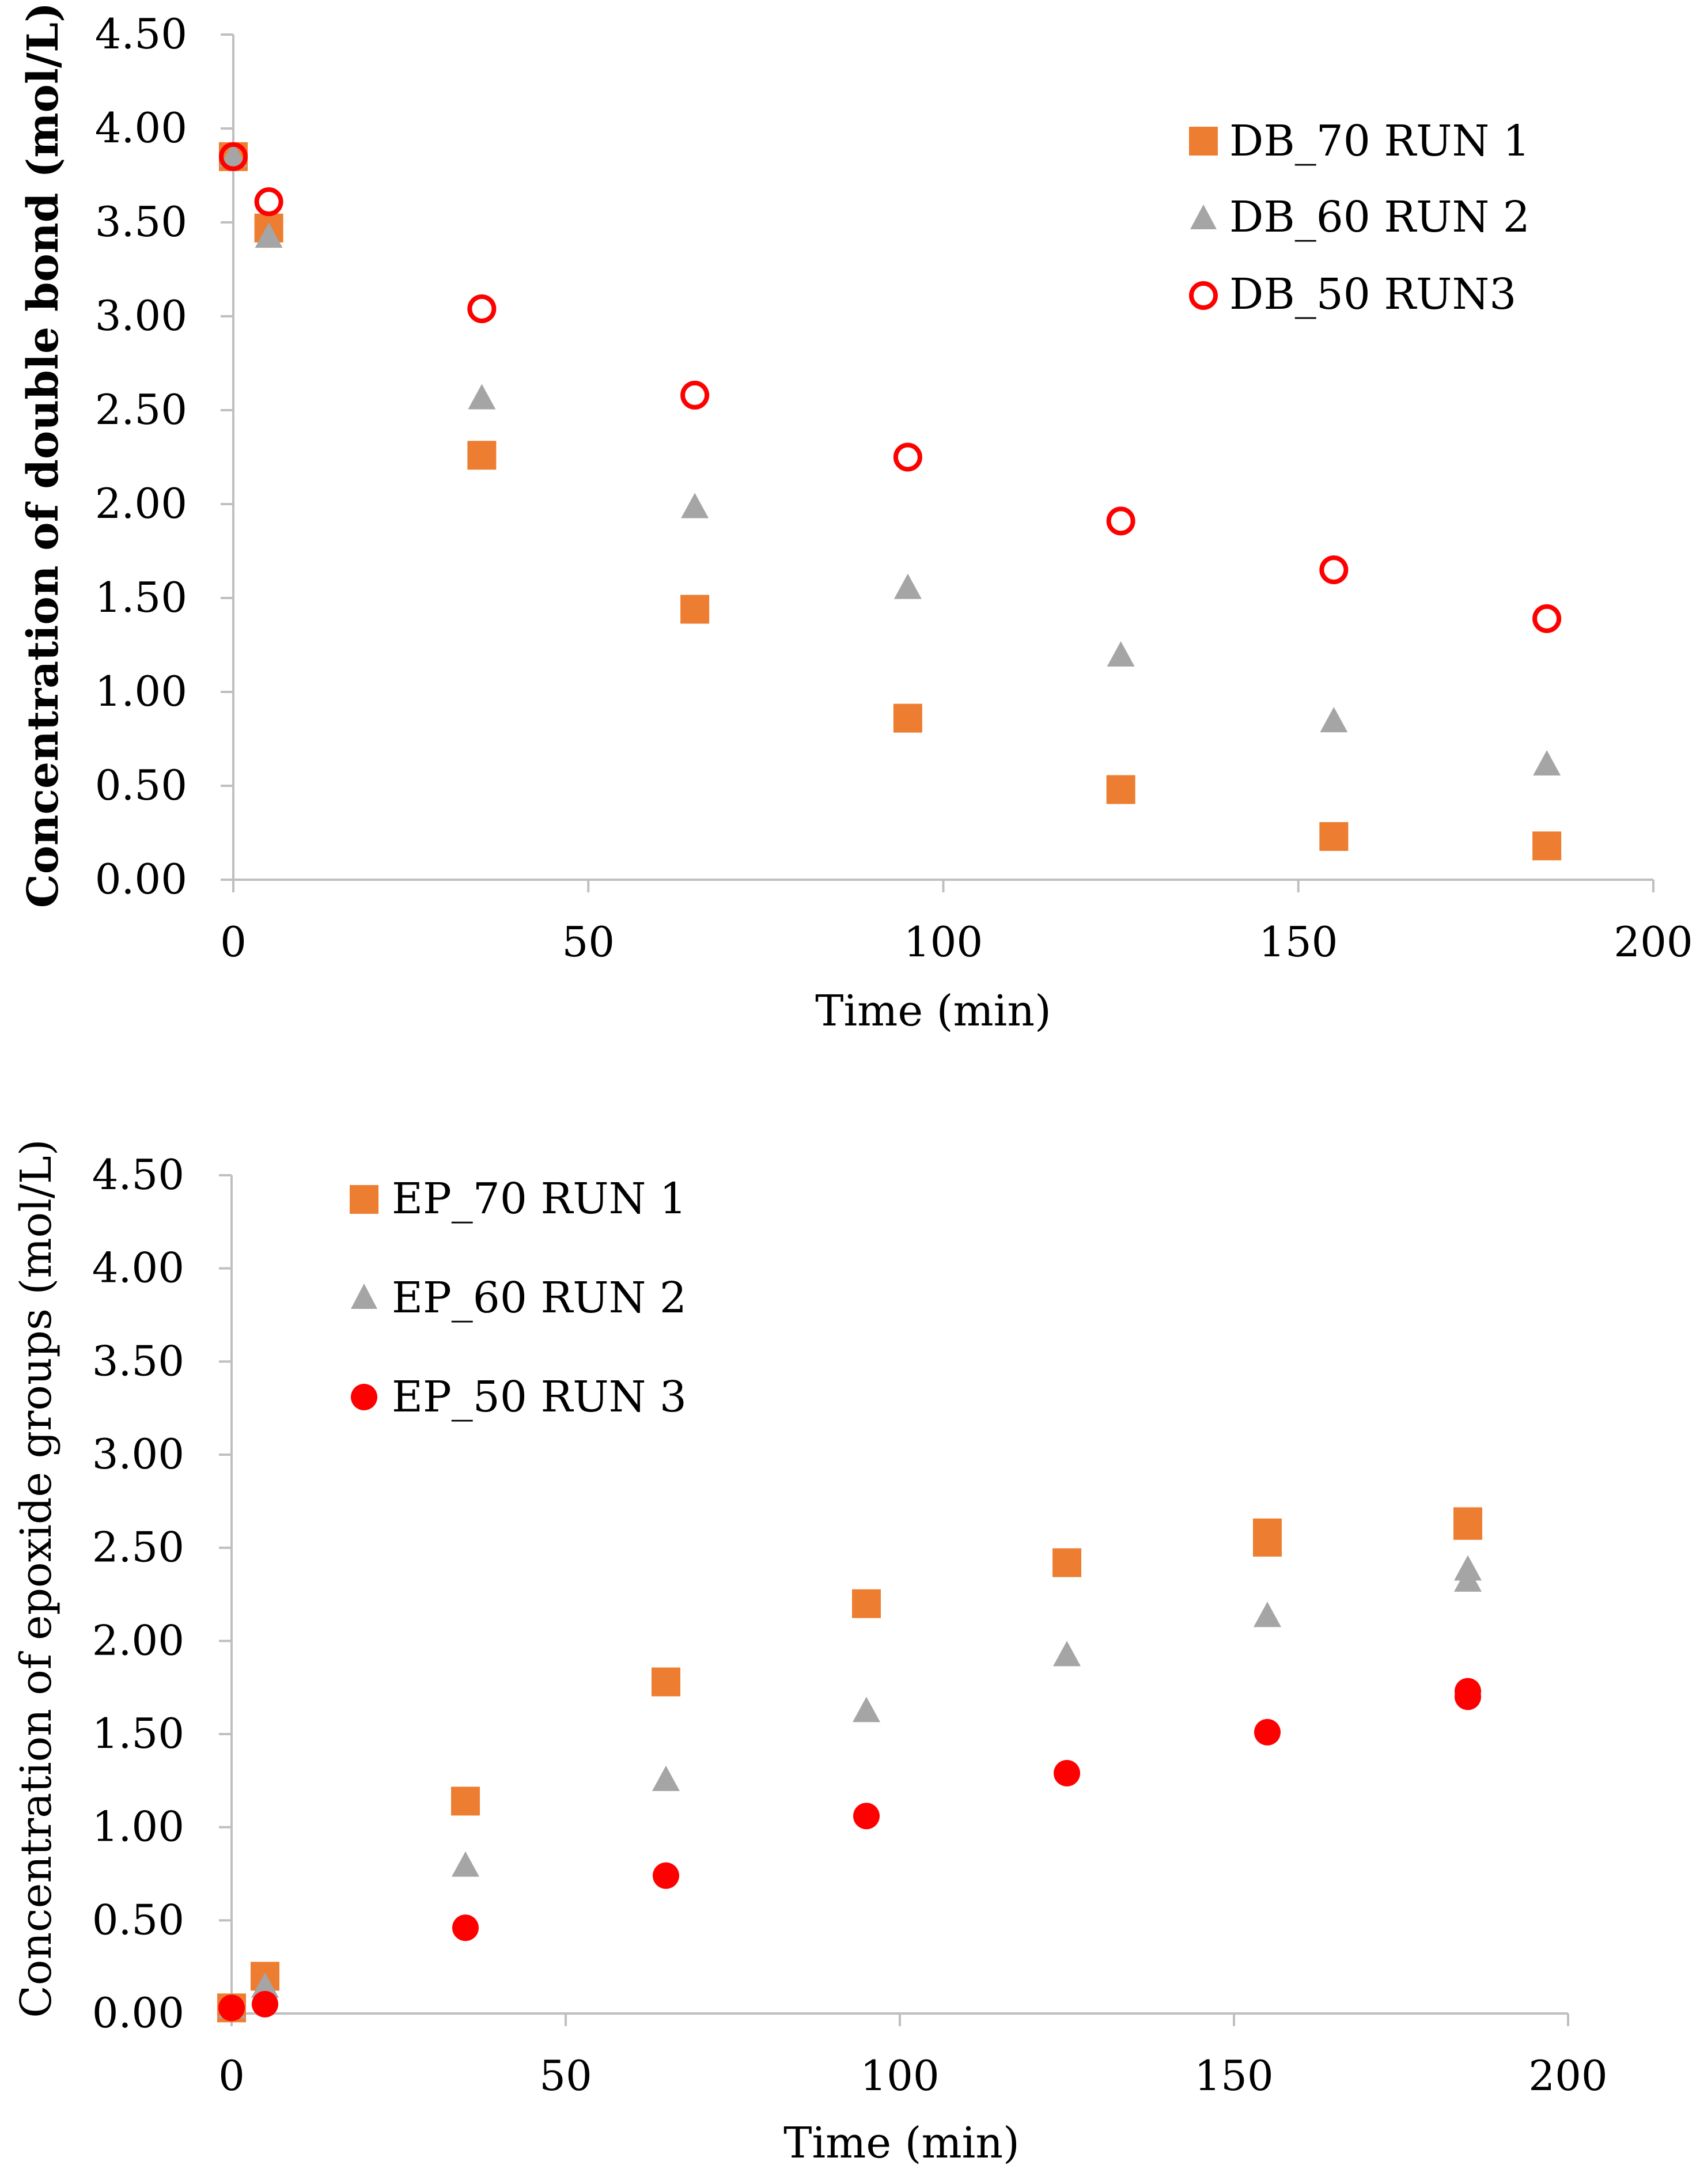  Describe the element at coordinates (141, 222) in the screenshot. I see `chart1-y-tick-label: 3.50` at that location.